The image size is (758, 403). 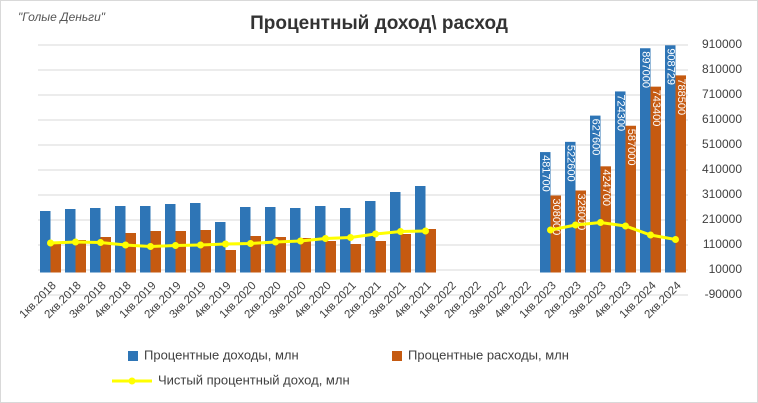 What do you see at coordinates (722, 169) in the screenshot?
I see `y-tick-label: 410000` at bounding box center [722, 169].